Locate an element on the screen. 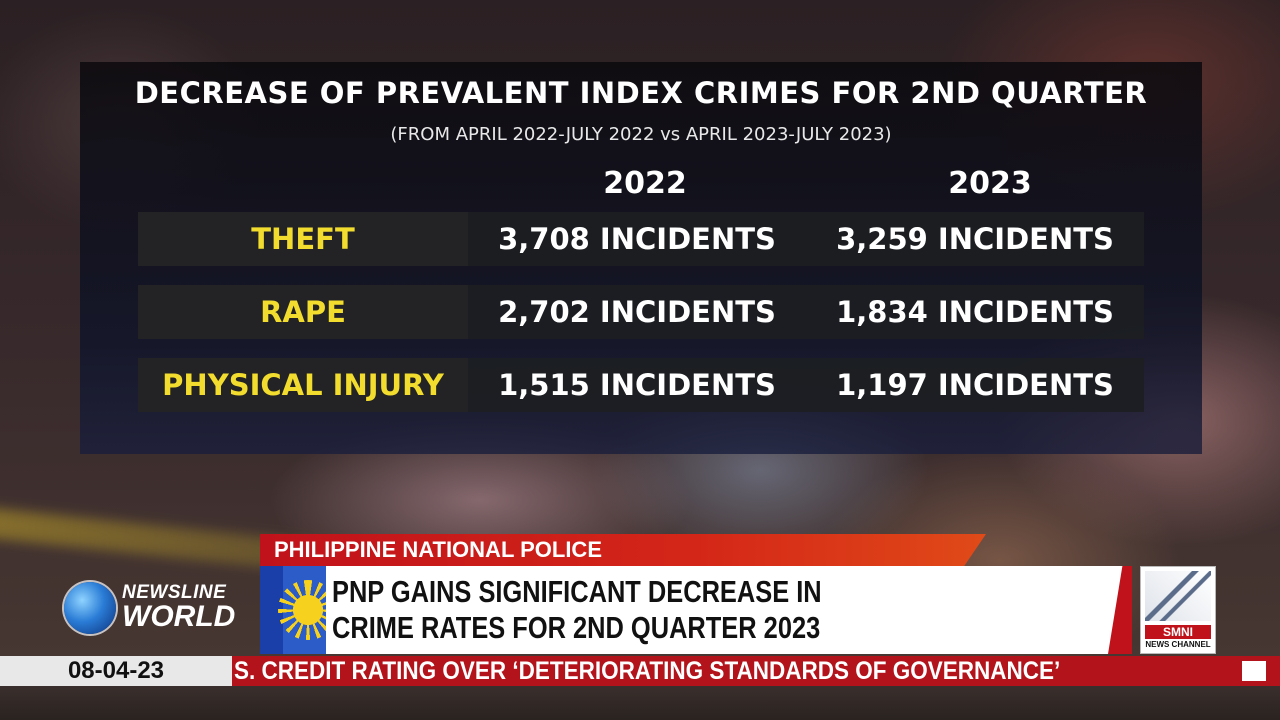 This screenshot has width=1280, height=720. incidents-2023: 1,834 INCIDENTS is located at coordinates (975, 312).